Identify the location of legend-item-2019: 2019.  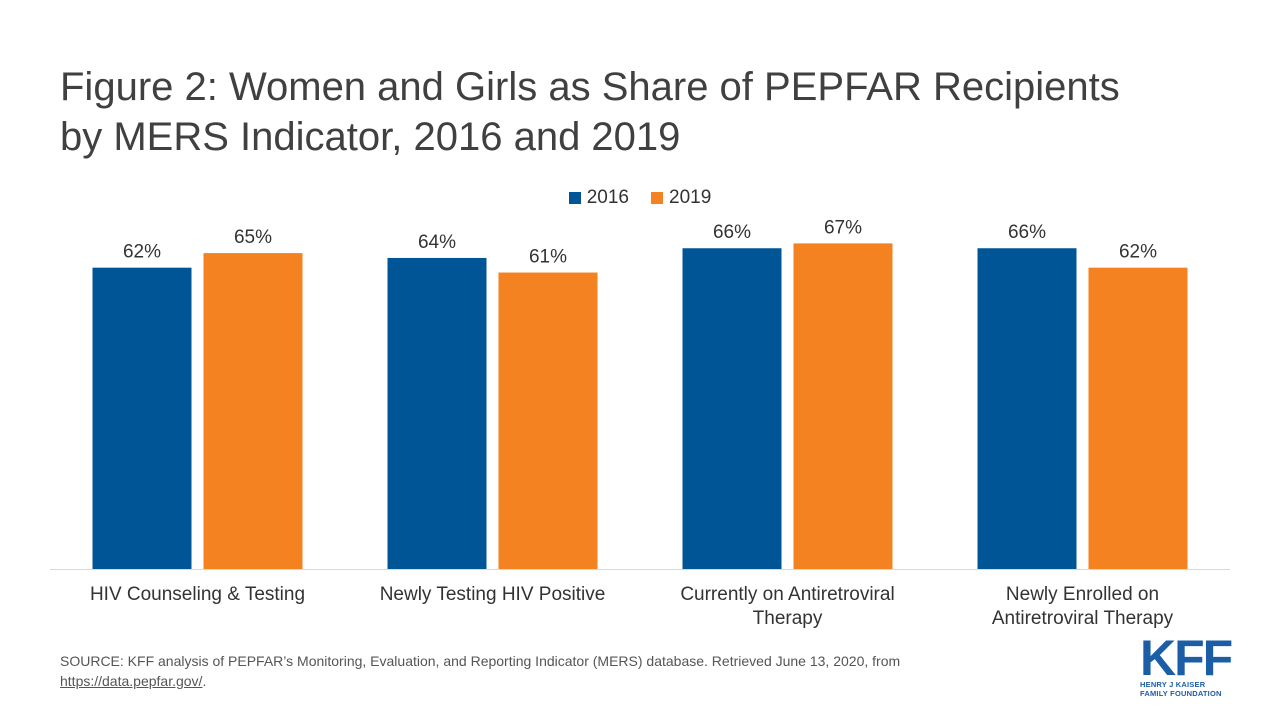
(681, 198).